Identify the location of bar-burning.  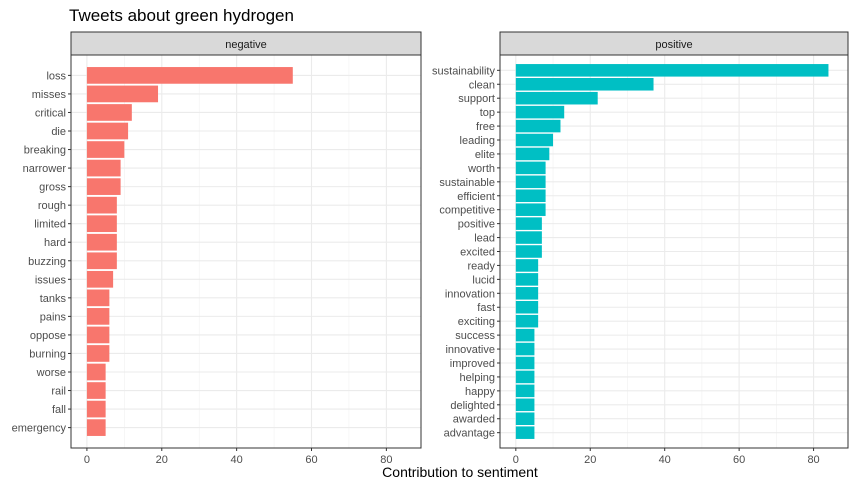
(98, 353).